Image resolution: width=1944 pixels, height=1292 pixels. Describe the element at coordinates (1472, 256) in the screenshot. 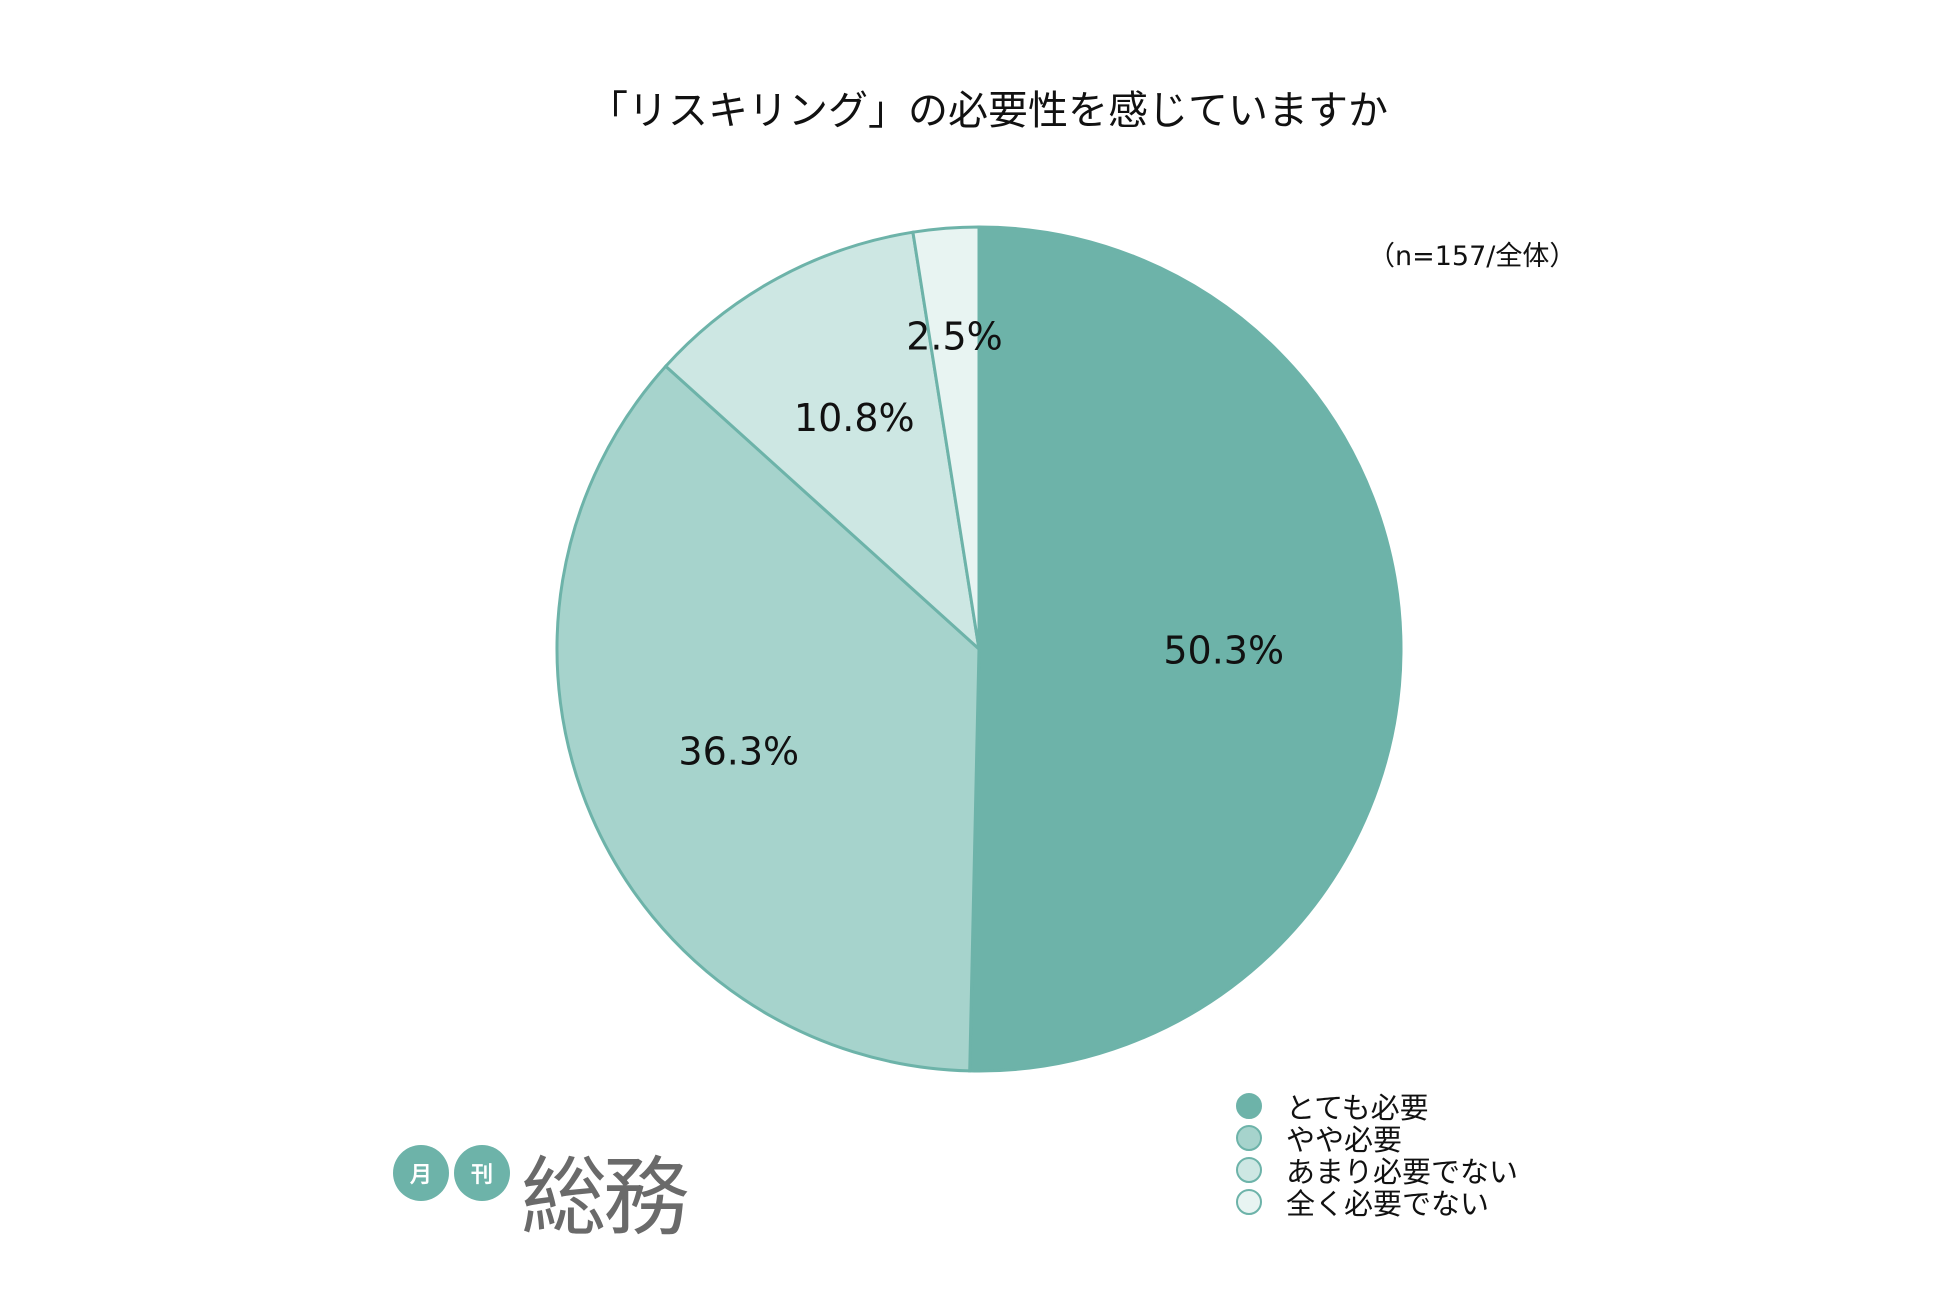

I see `sample-size-note: （n=157/全体）` at that location.